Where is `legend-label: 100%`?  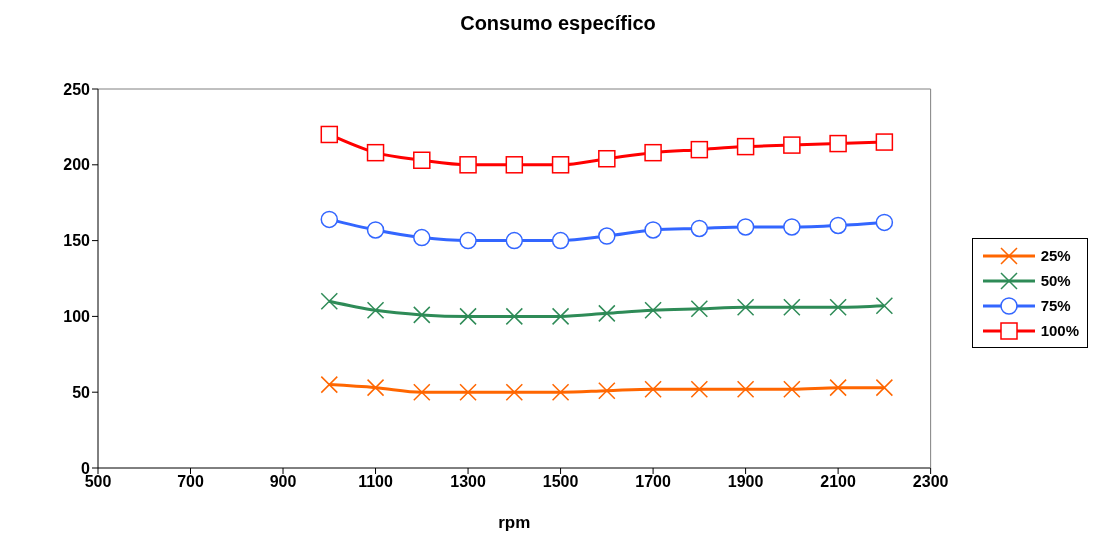
legend-label: 100% is located at coordinates (1059, 330).